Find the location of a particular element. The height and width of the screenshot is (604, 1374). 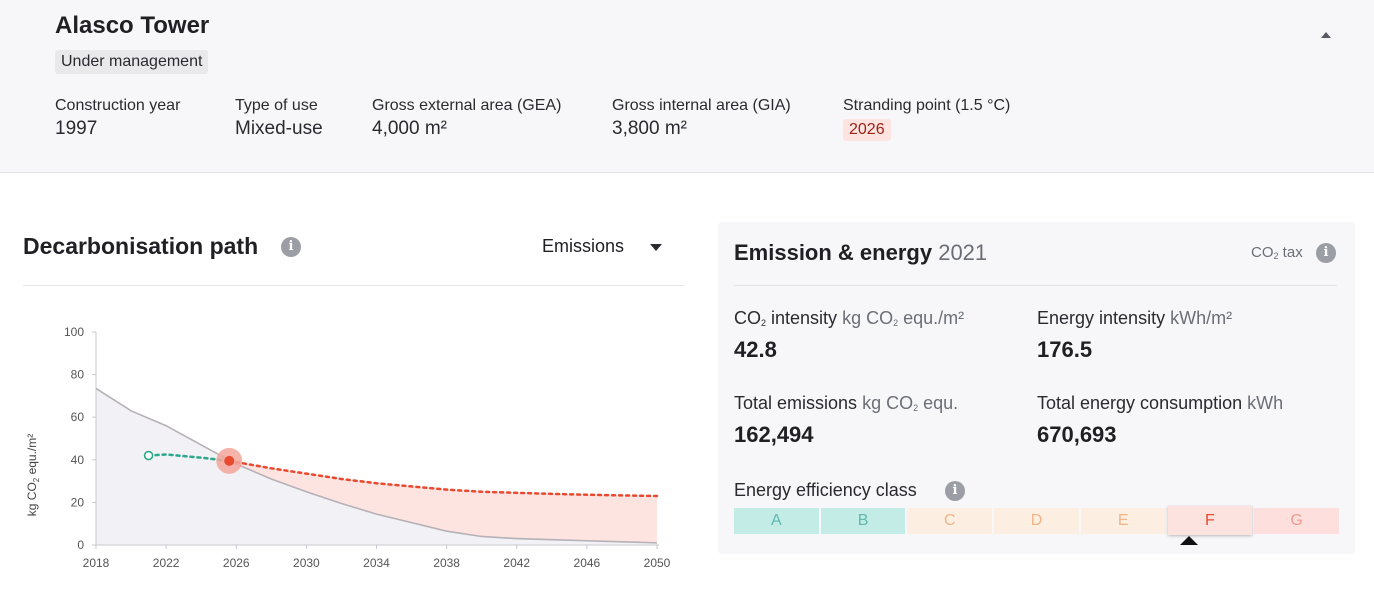

target-path-line is located at coordinates (376, 465).